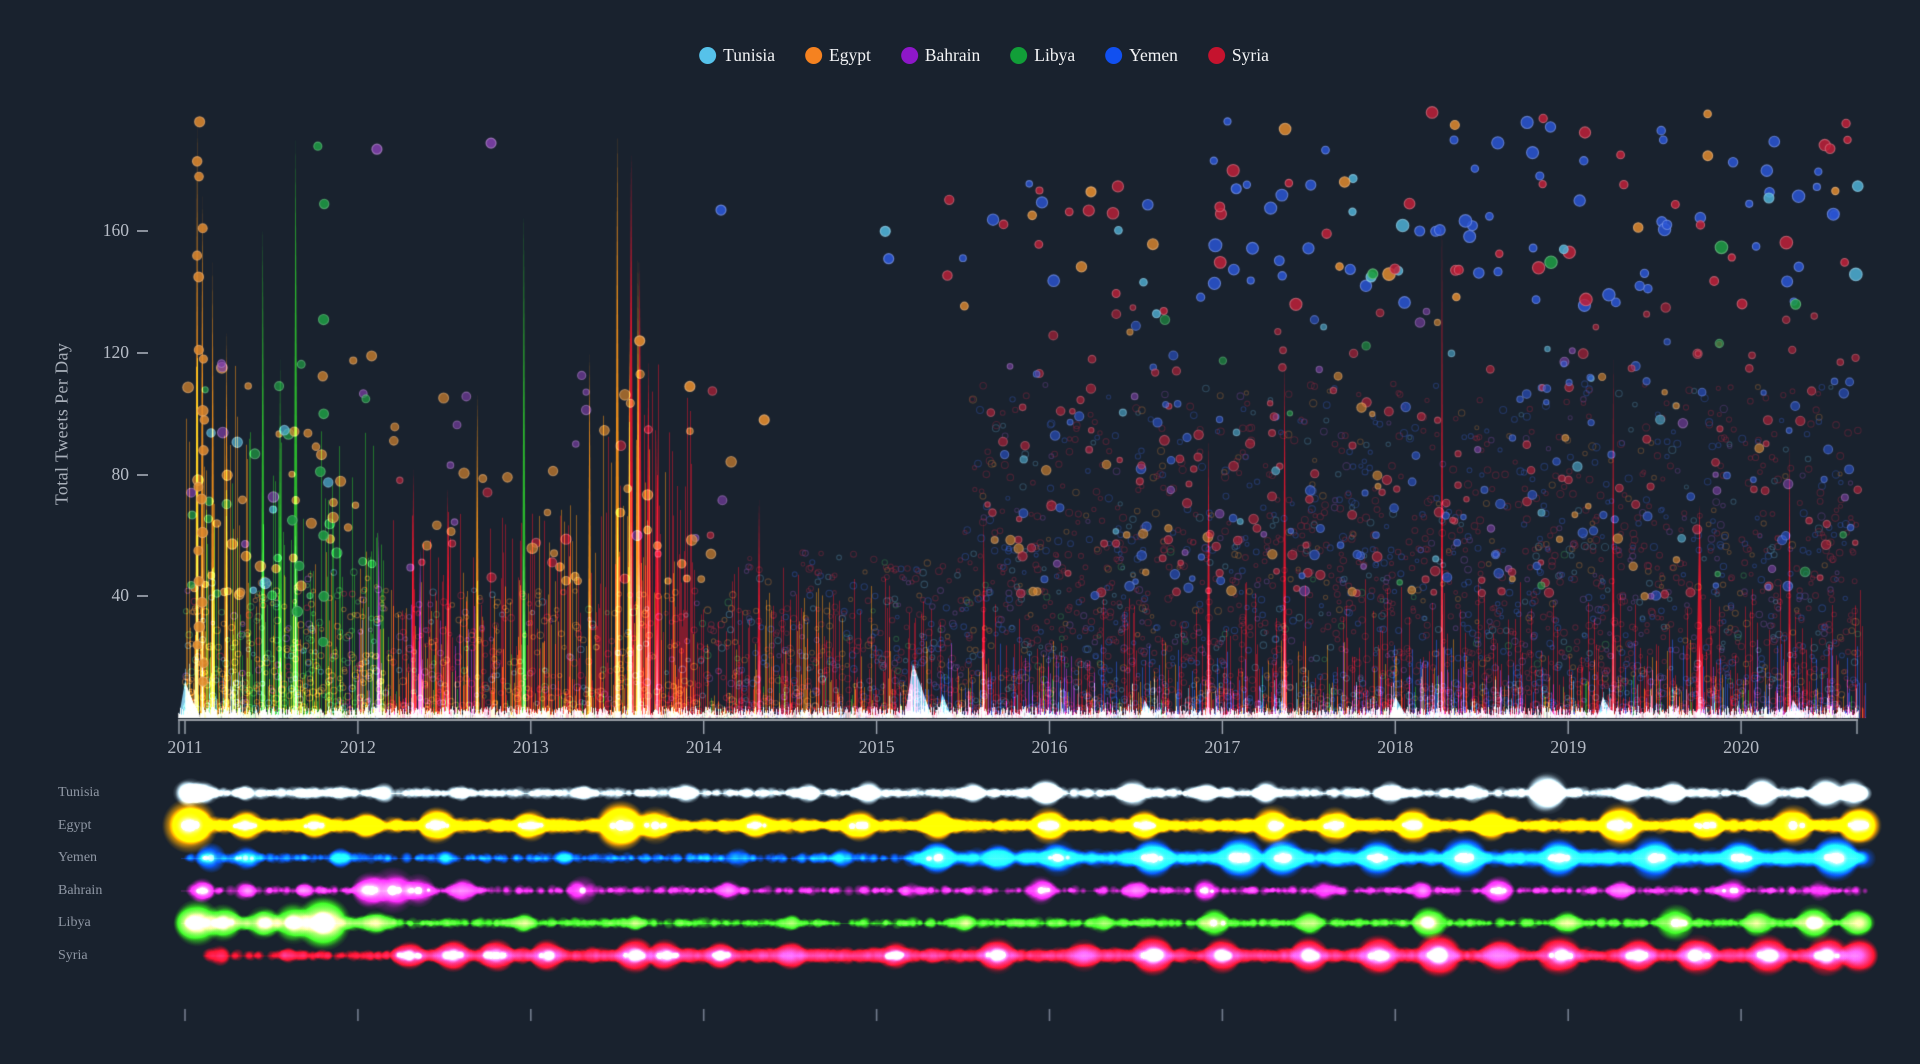 The image size is (1920, 1064). I want to click on y-tick-label: 120, so click(115, 351).